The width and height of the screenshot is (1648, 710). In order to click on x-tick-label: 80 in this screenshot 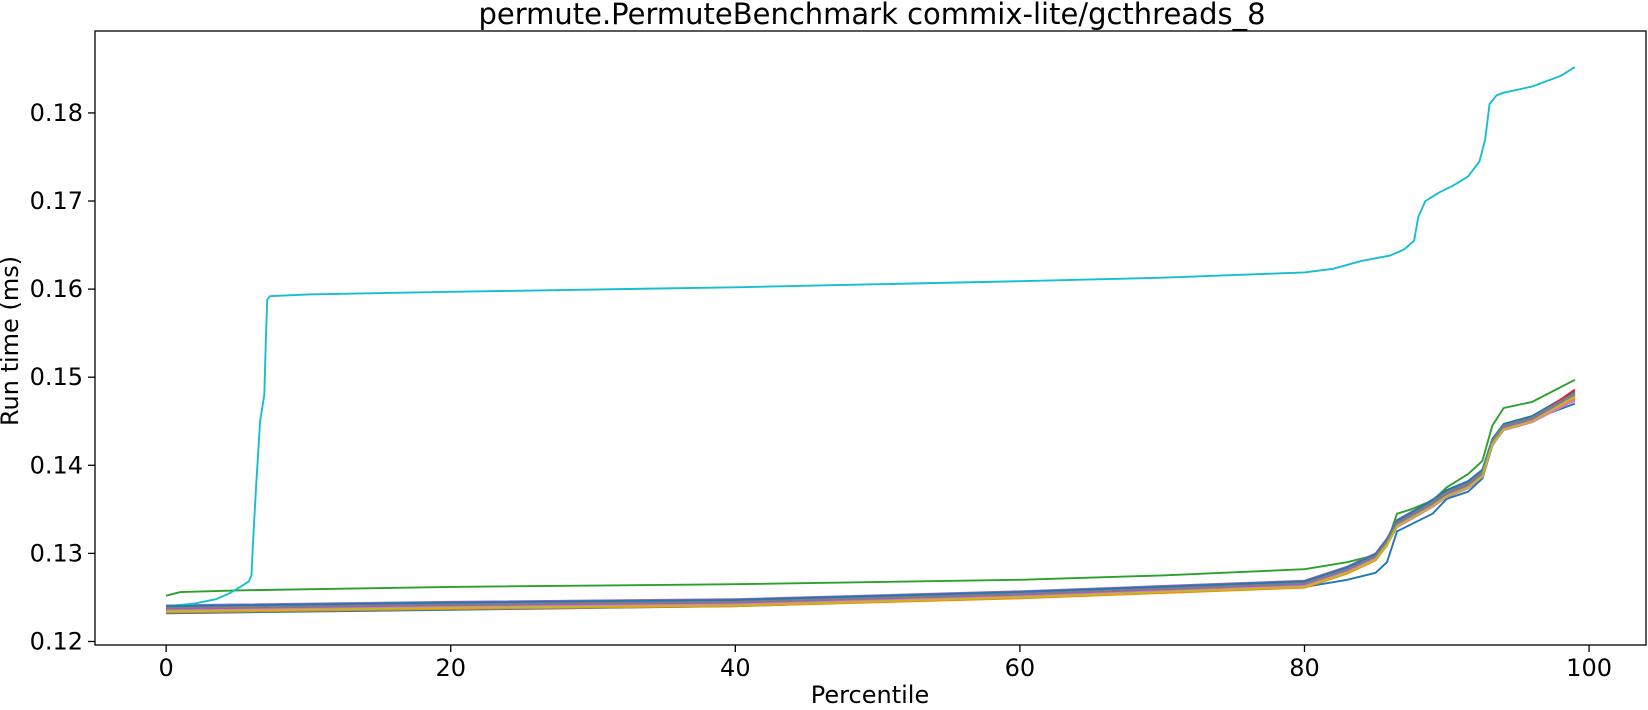, I will do `click(1304, 668)`.